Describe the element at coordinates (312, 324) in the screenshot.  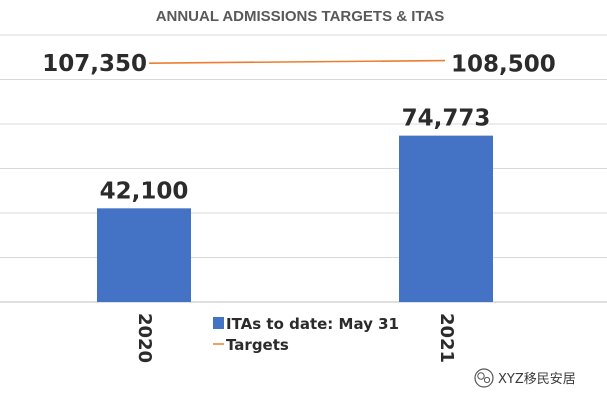
I see `legend-label-bars: ITAs to date: May 31` at that location.